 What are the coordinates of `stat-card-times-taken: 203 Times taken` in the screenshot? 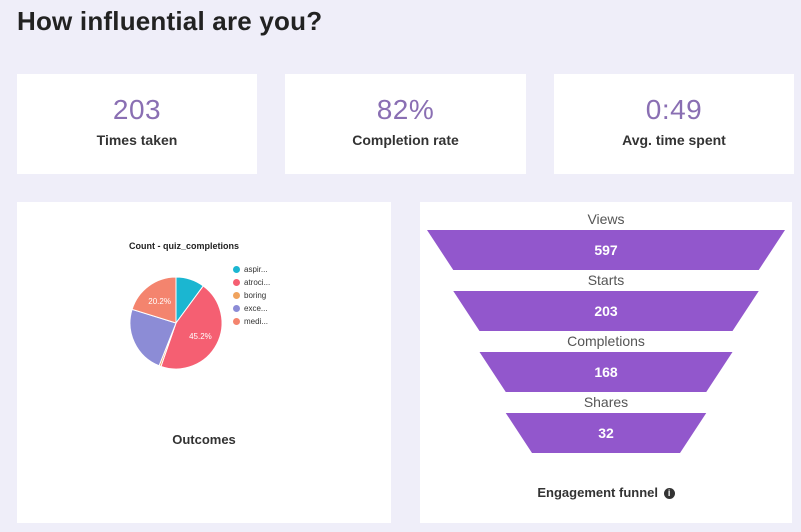 It's located at (137, 124).